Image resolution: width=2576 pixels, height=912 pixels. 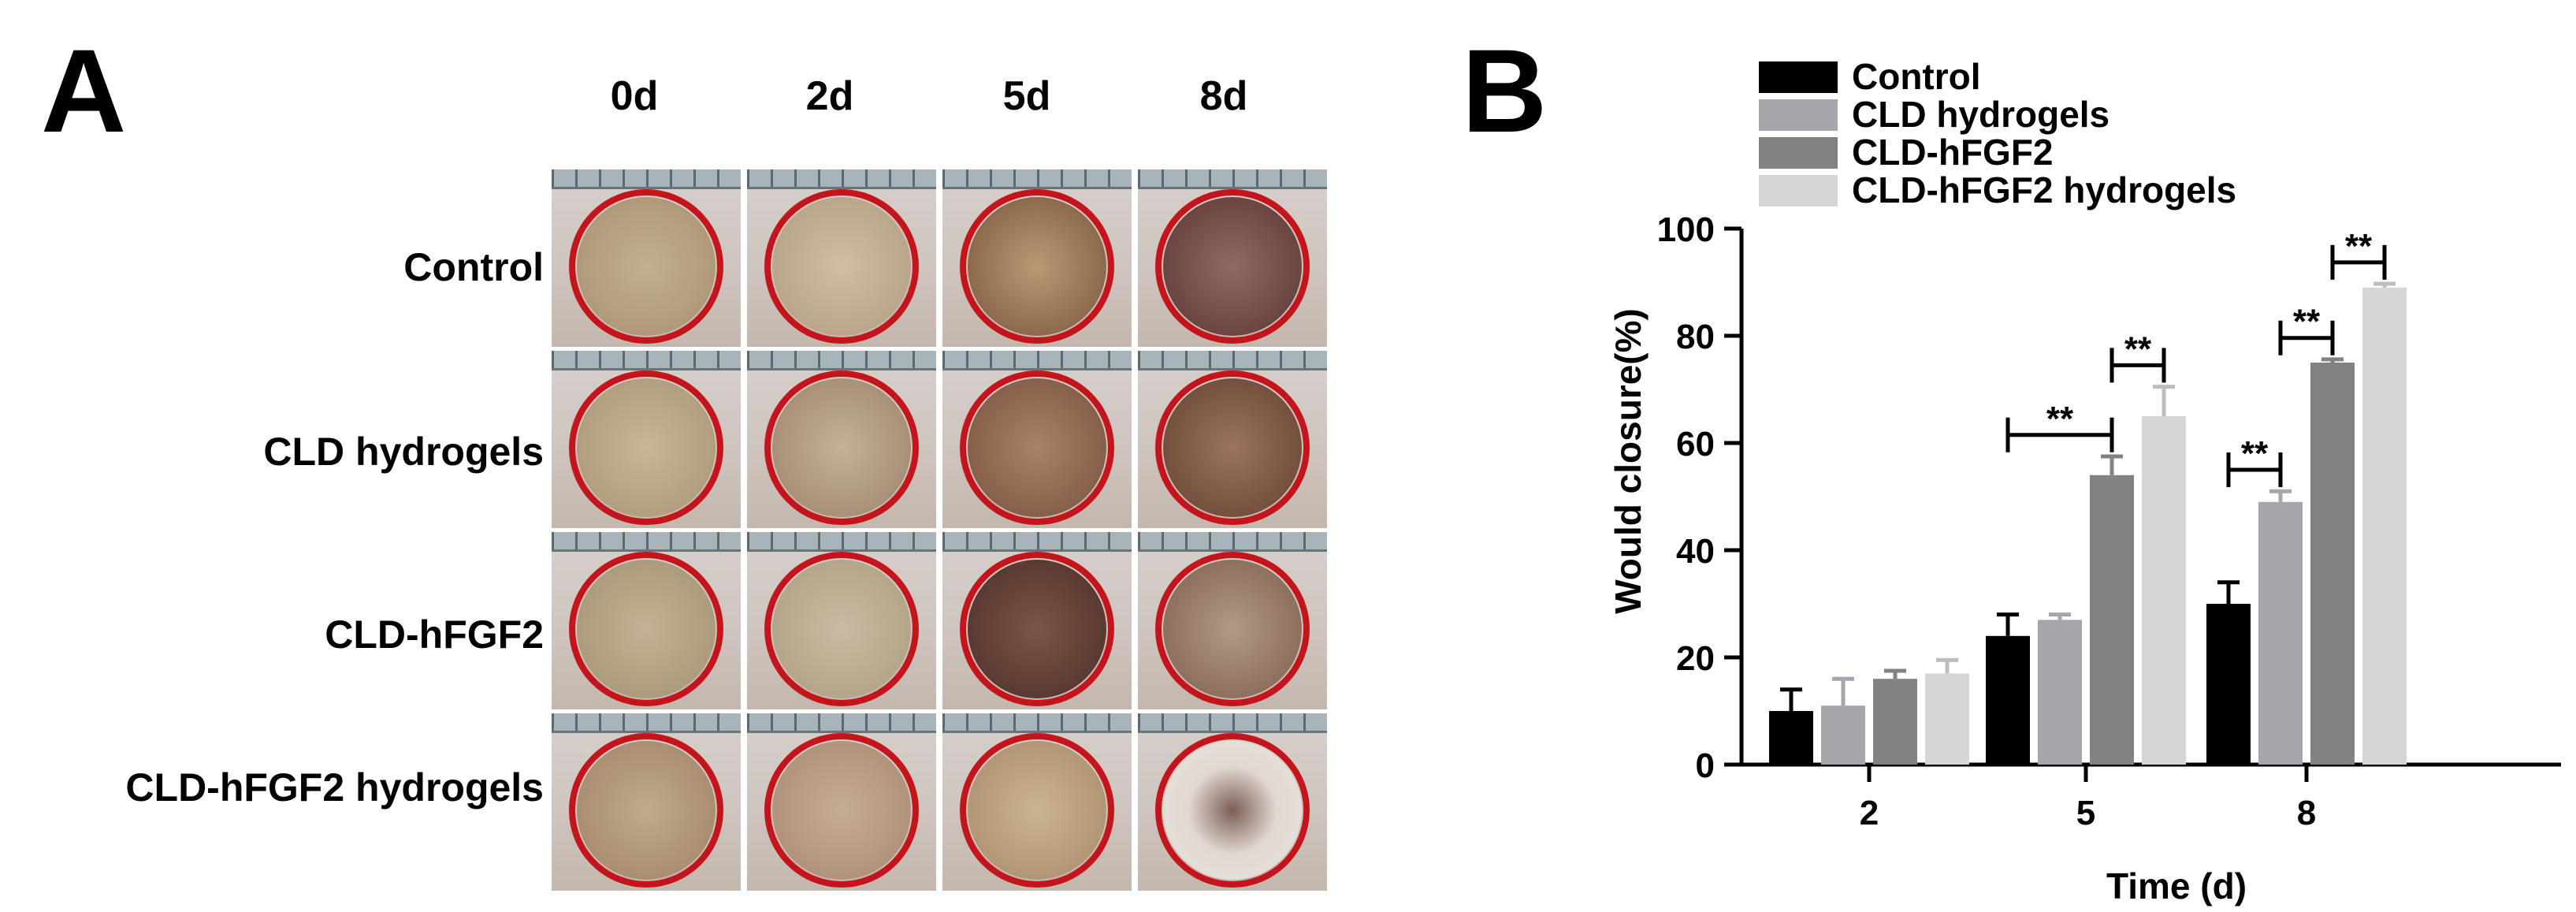 What do you see at coordinates (1695, 659) in the screenshot?
I see `y-tick-label: 20` at bounding box center [1695, 659].